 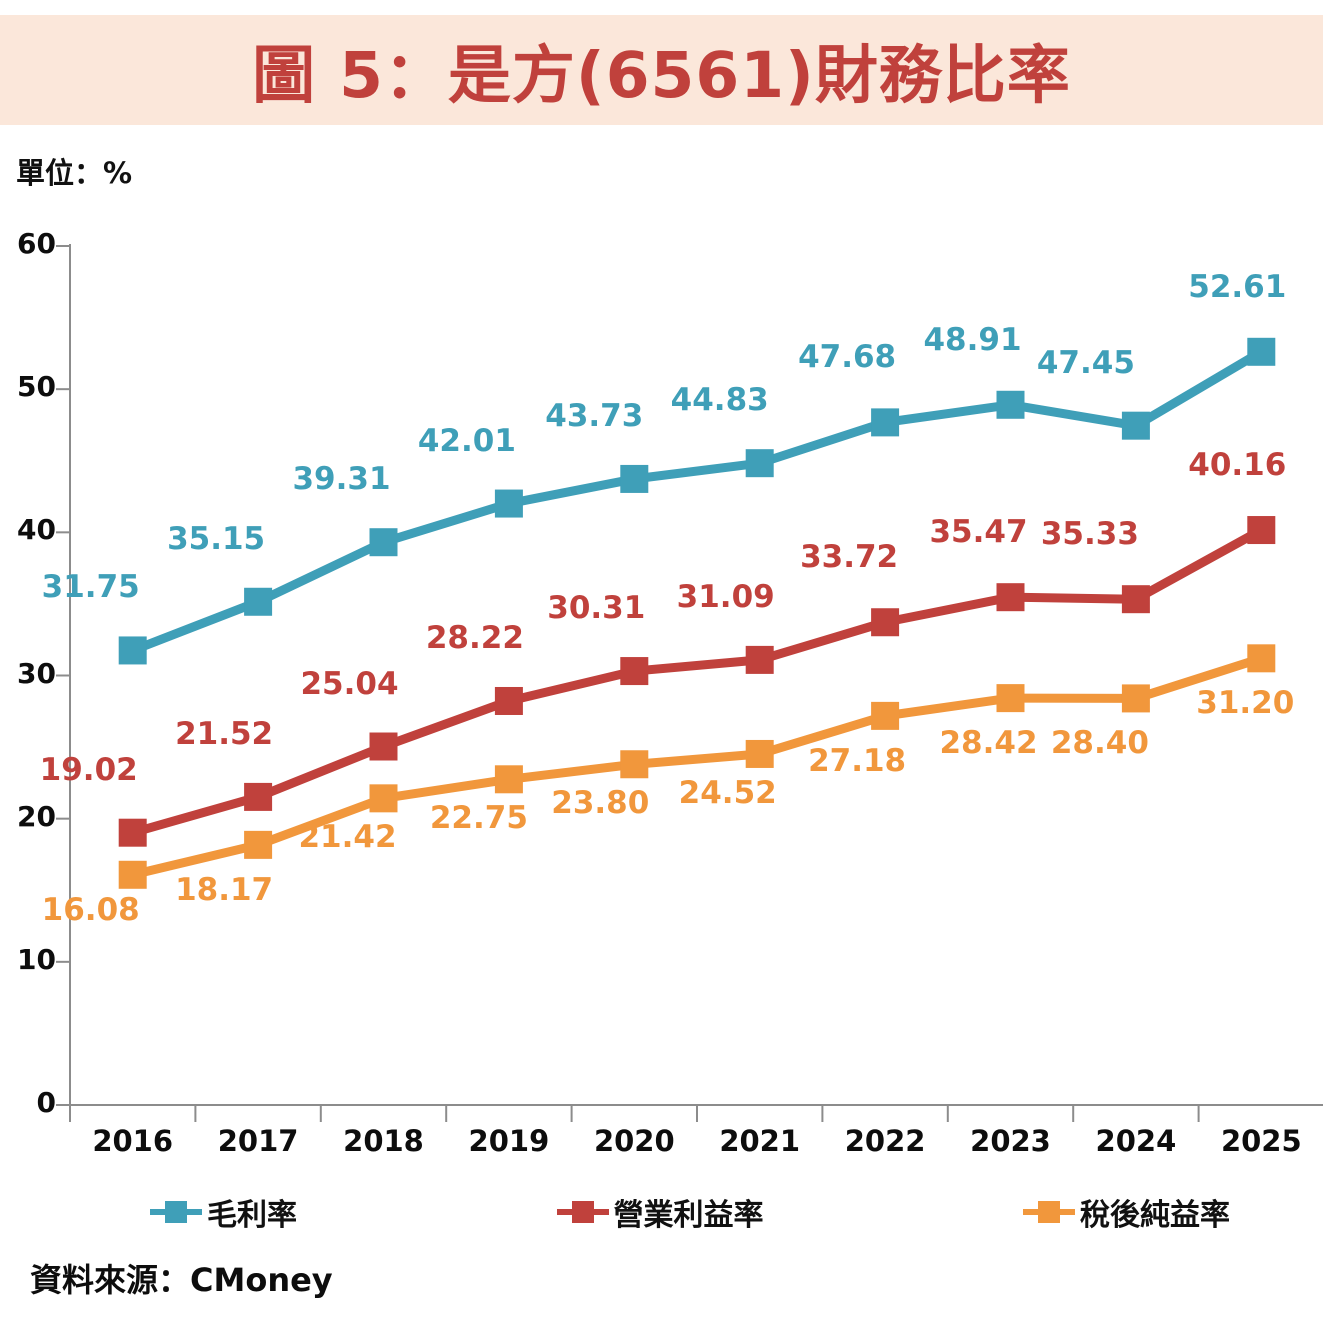 I want to click on x-axis-tick-label: 2025, so click(x=1261, y=1141).